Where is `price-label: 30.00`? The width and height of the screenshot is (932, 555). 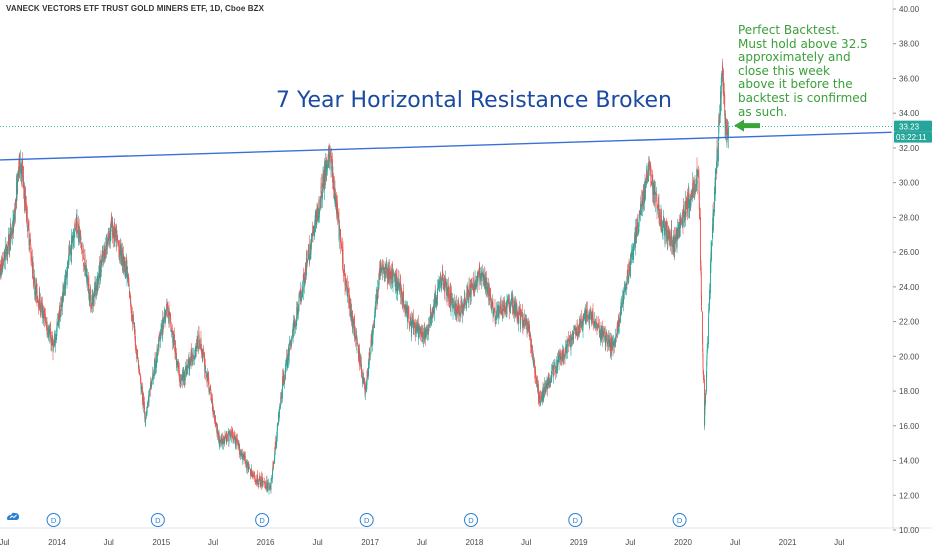
price-label: 30.00 is located at coordinates (909, 183).